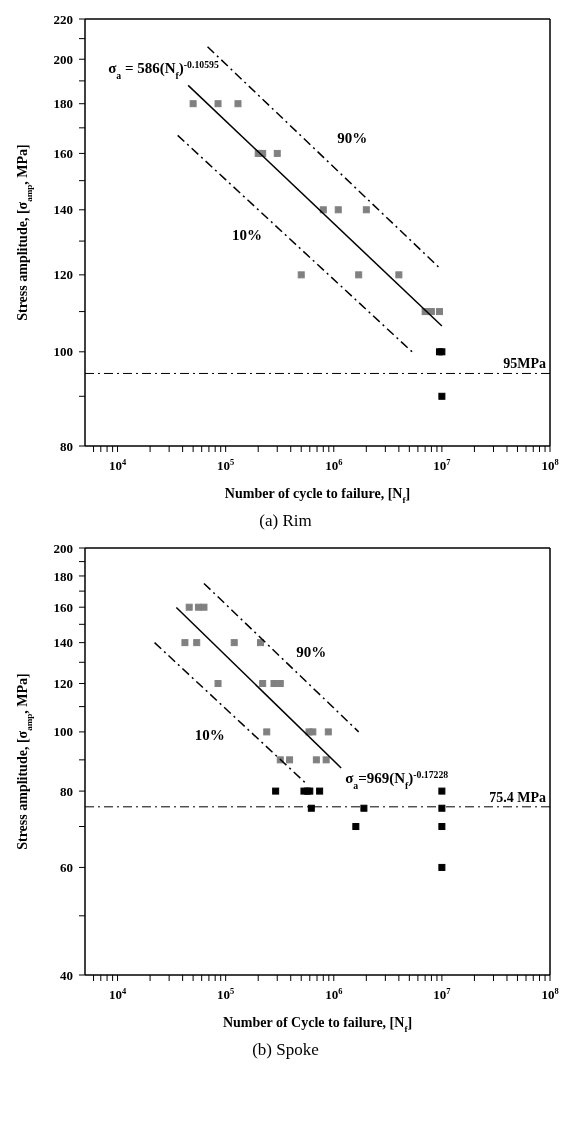 This screenshot has height=1133, width=571. Describe the element at coordinates (285, 1050) in the screenshot. I see `text: (b) Spoke` at that location.